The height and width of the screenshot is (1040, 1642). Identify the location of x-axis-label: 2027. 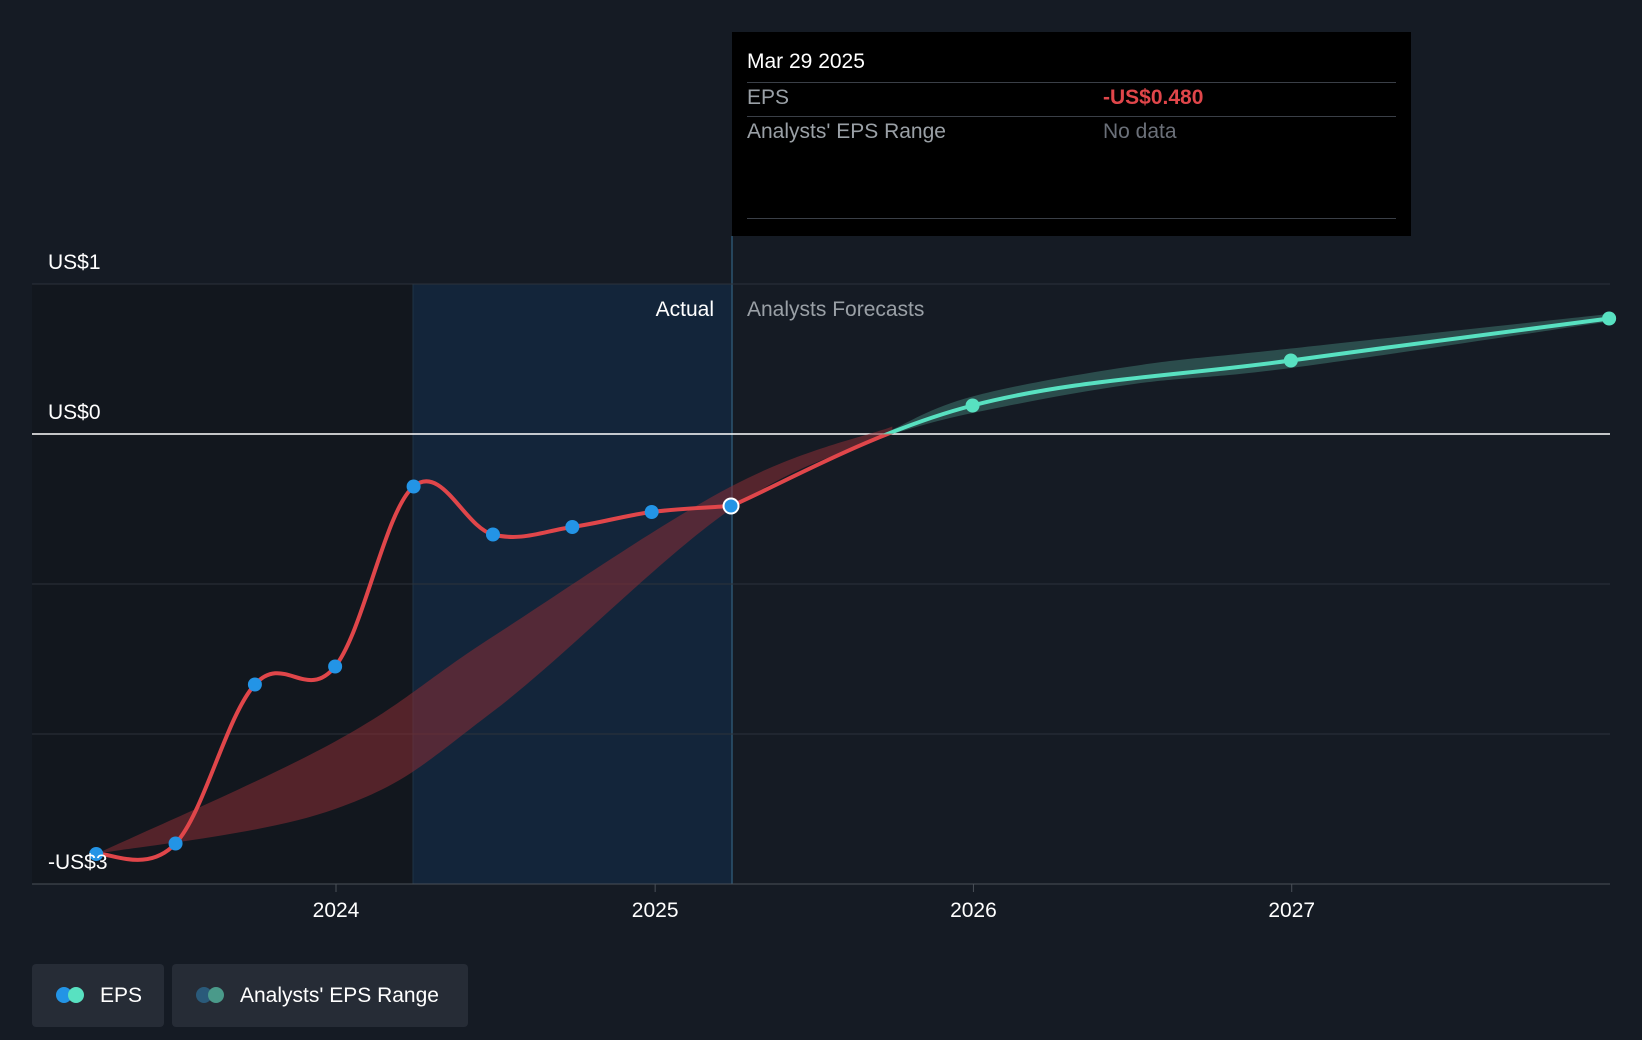
(1291, 910).